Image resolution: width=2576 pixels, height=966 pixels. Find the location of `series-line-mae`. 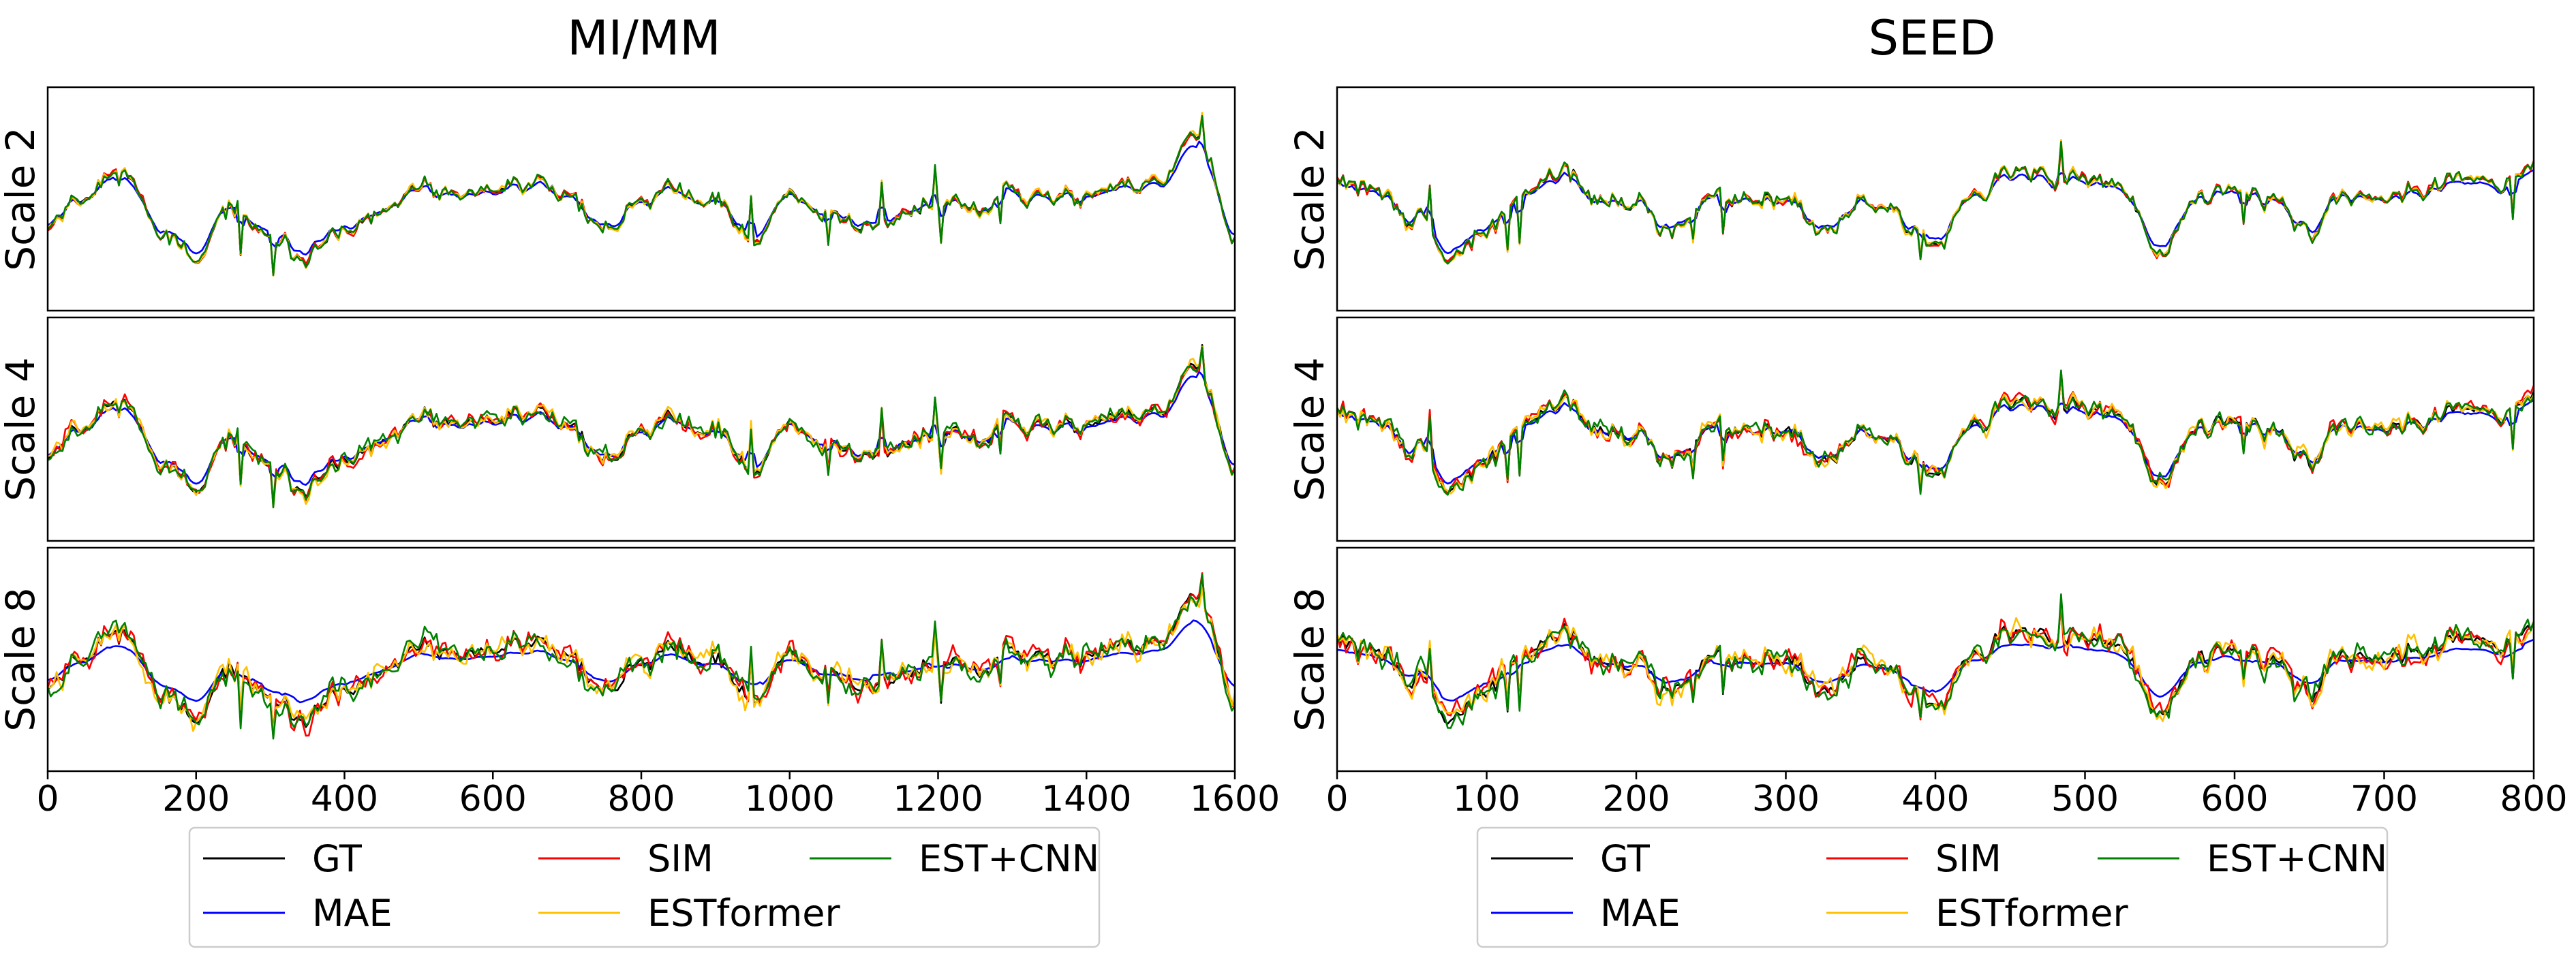

series-line-mae is located at coordinates (641, 198).